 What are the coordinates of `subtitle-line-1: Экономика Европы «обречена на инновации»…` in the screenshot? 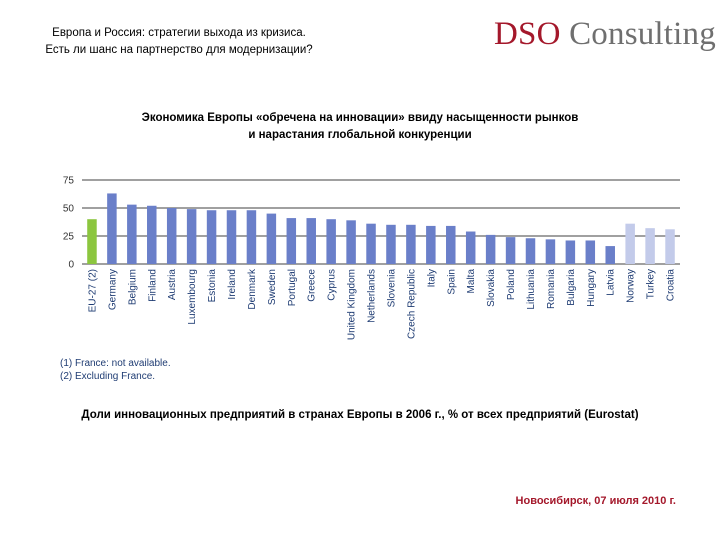 It's located at (360, 118).